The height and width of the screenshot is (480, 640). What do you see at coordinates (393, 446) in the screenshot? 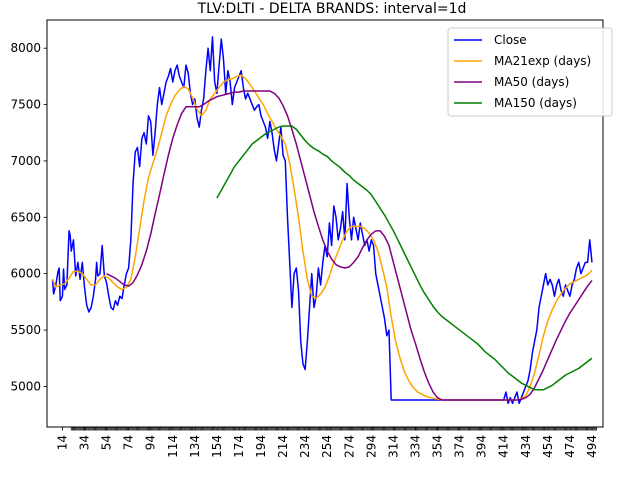
I see `x-tick-label: 314` at bounding box center [393, 446].